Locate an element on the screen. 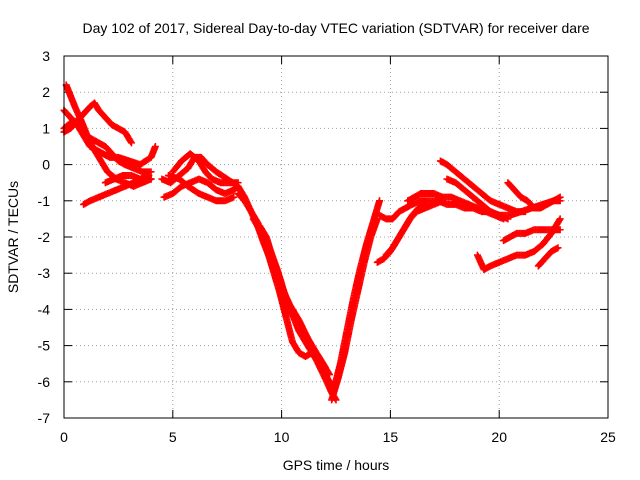  y-tick-label: -6 is located at coordinates (44, 382).